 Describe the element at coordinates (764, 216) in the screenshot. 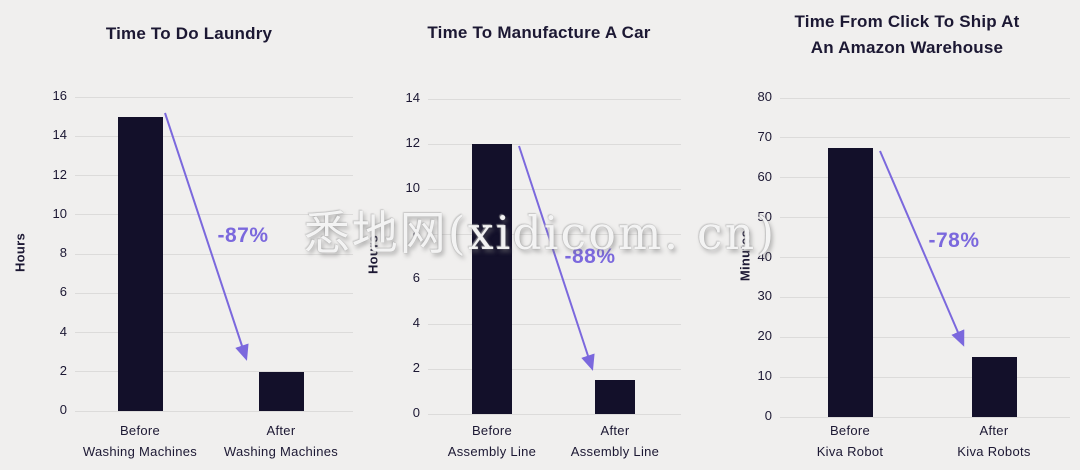

I see `y-tick-label: 50` at that location.